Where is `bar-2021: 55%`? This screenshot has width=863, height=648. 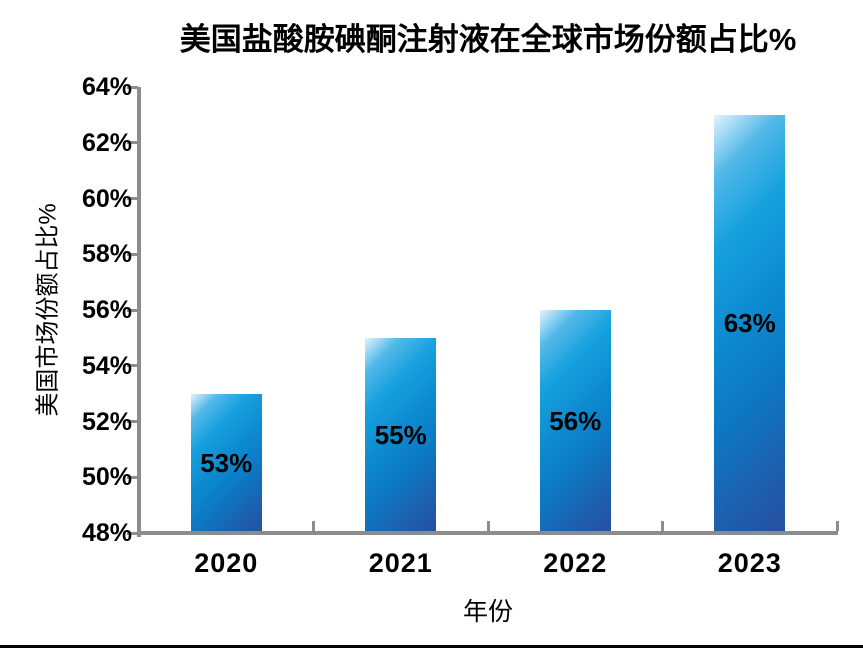 bar-2021: 55% is located at coordinates (401, 435).